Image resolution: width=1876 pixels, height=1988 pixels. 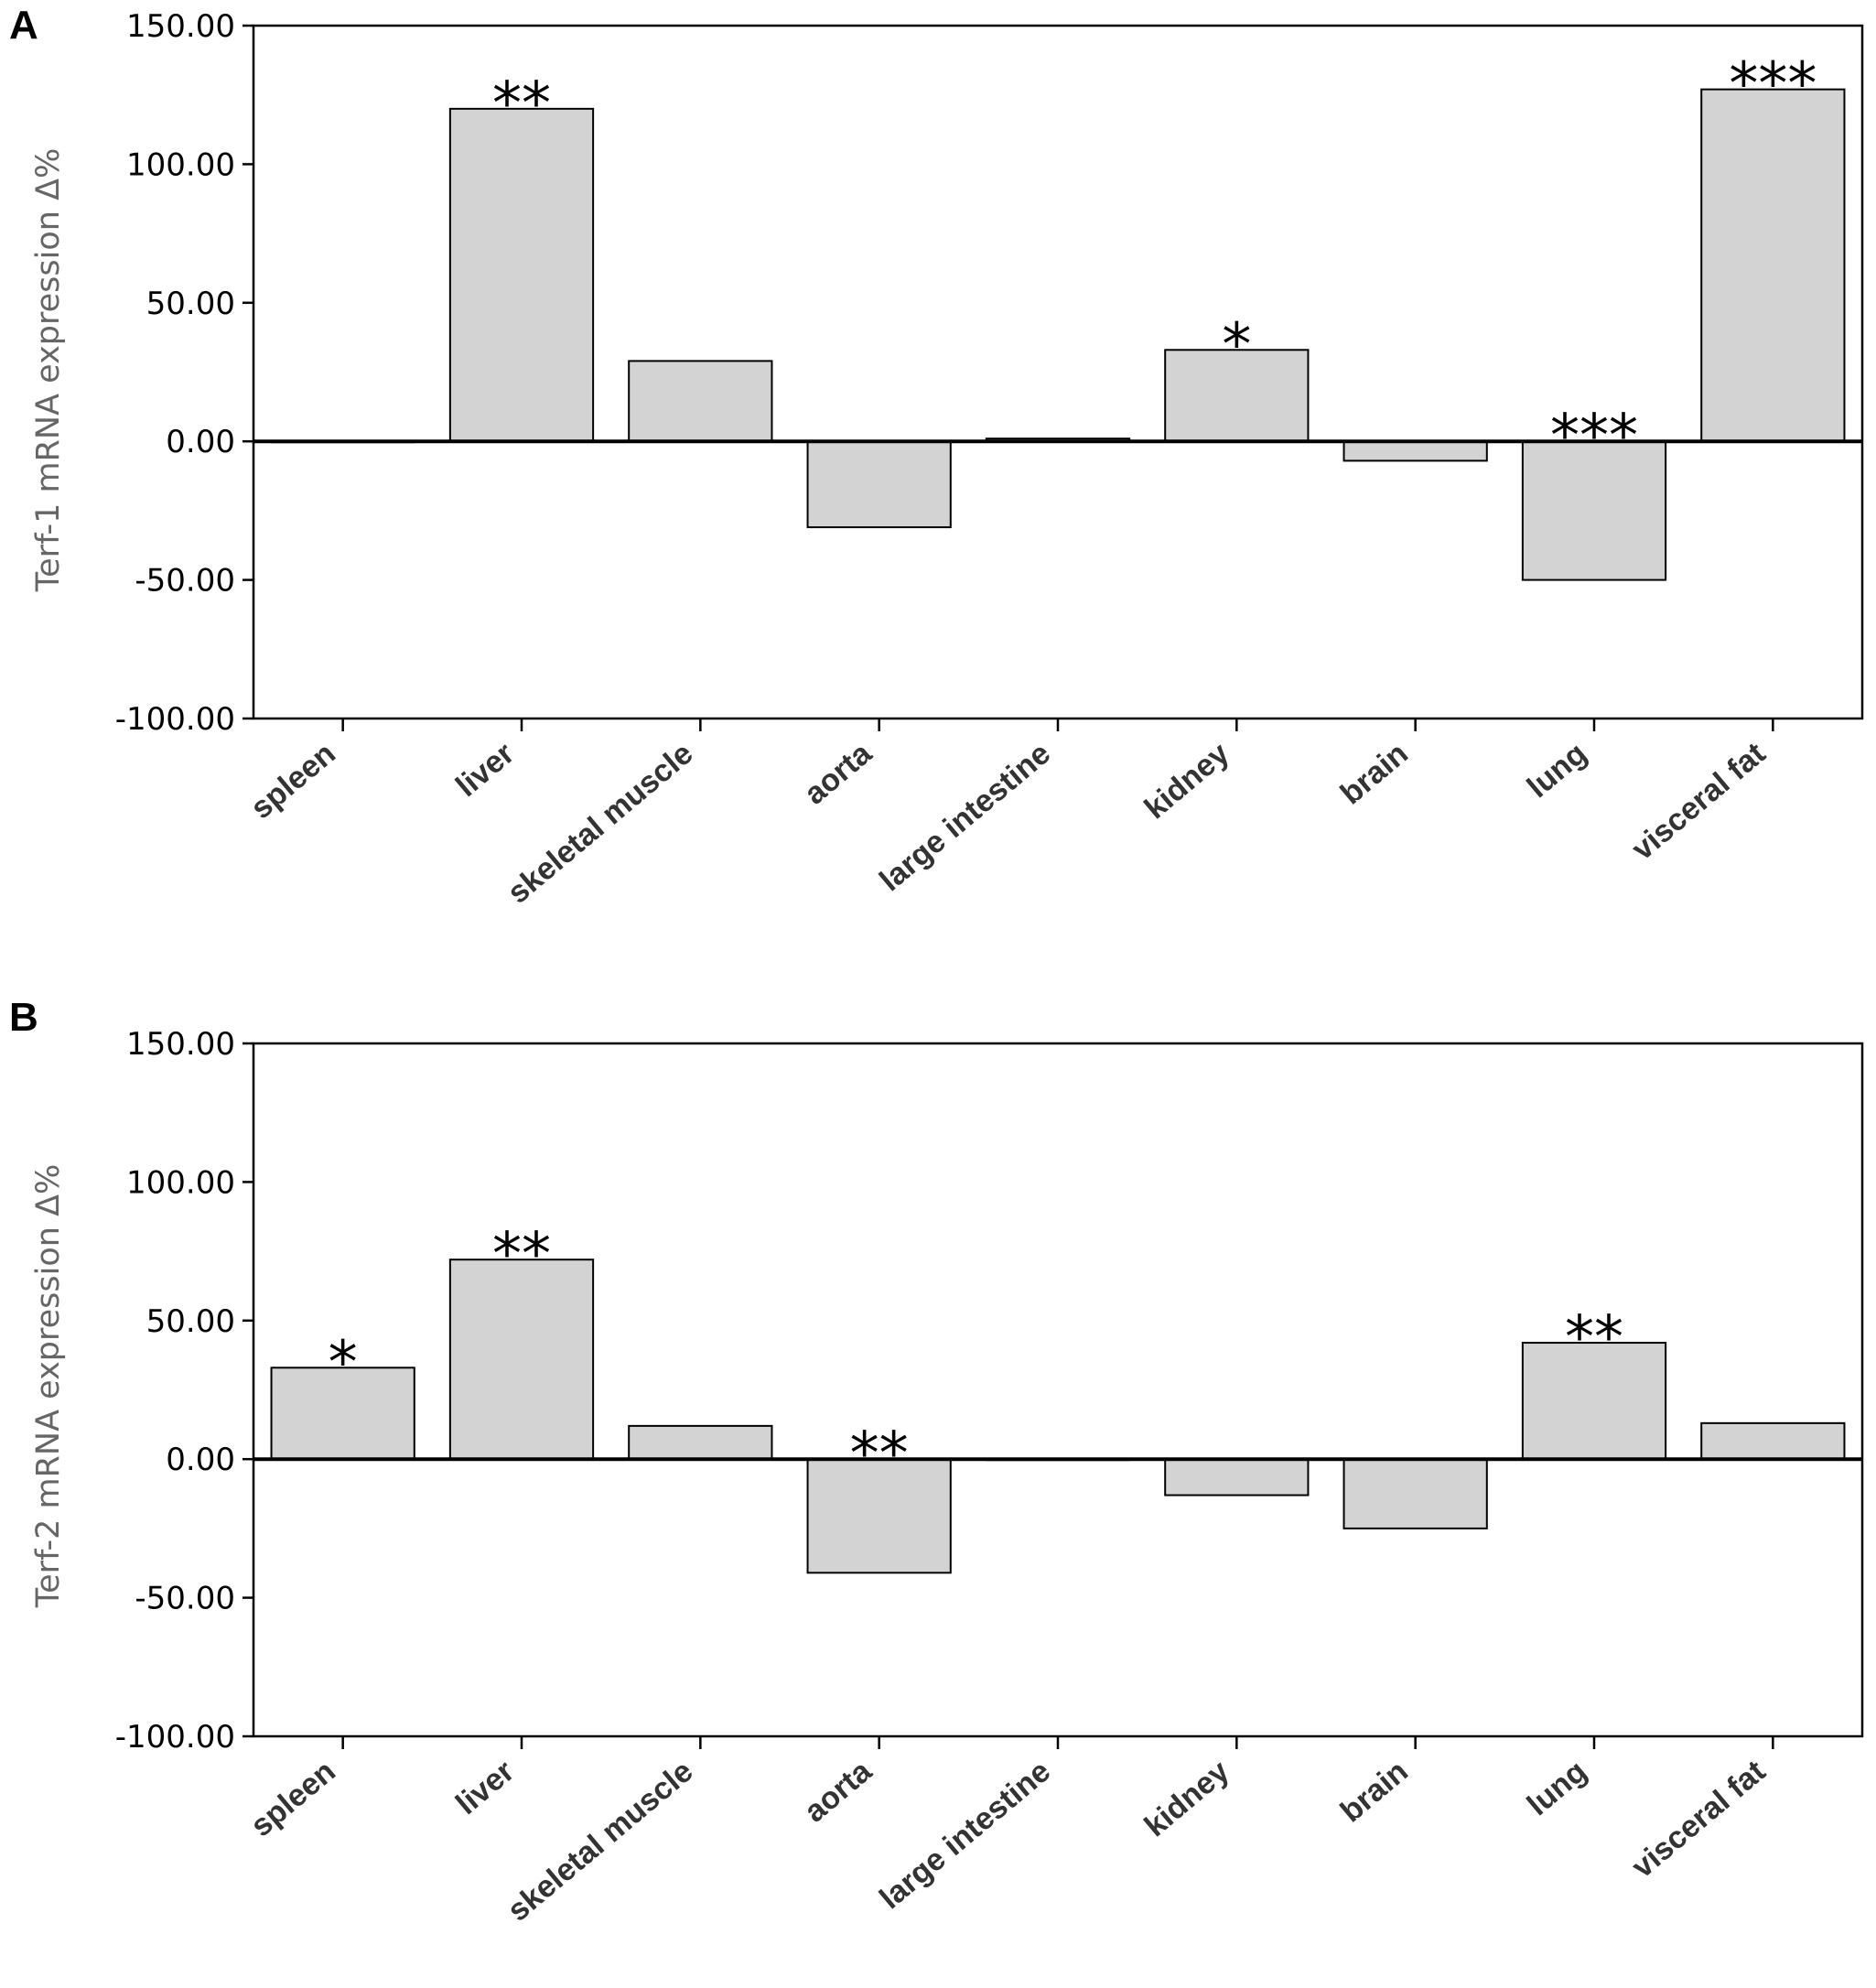 What do you see at coordinates (600, 823) in the screenshot?
I see `x-tick-label-a-skeletal-muscle: skeletal muscle` at bounding box center [600, 823].